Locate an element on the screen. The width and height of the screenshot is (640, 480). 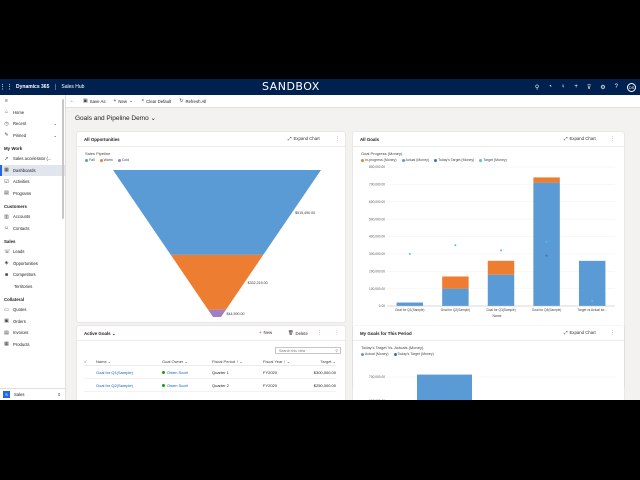
column-header-year: Fiscal Year ↑ ⌄ is located at coordinates (277, 361).